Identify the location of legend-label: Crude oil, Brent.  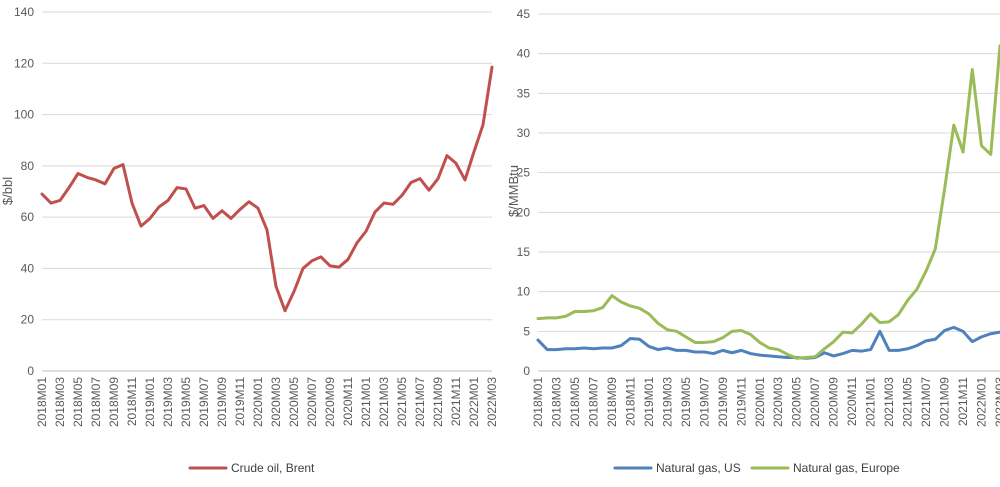
(273, 468).